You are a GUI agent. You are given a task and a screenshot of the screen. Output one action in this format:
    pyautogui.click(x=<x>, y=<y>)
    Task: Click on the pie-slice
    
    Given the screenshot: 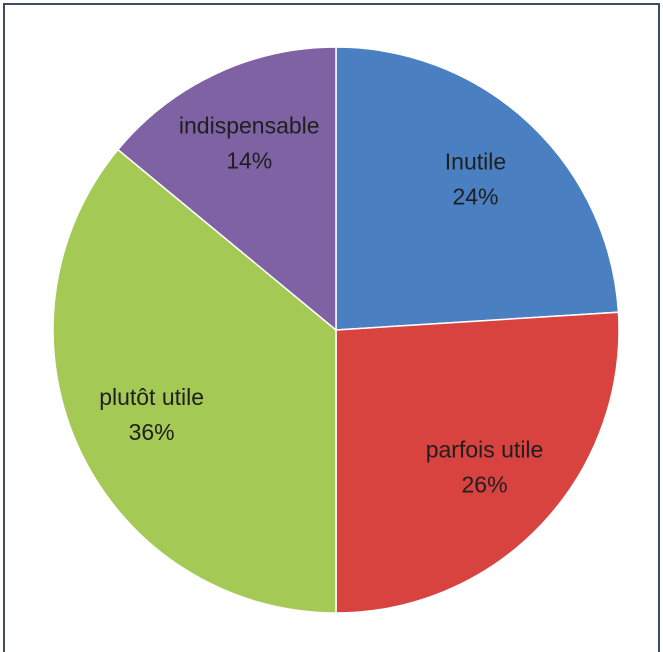 What is the action you would take?
    pyautogui.click(x=226, y=189)
    